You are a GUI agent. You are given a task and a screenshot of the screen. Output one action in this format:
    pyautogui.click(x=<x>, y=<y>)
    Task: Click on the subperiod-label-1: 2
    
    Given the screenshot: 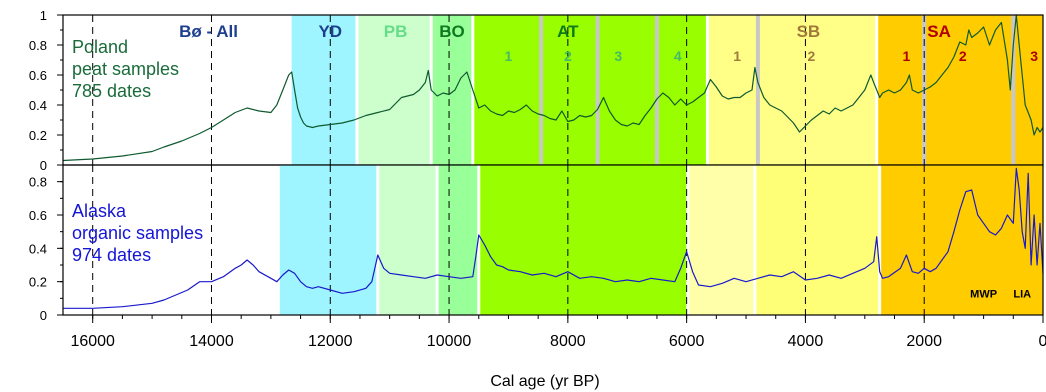 What is the action you would take?
    pyautogui.click(x=568, y=56)
    